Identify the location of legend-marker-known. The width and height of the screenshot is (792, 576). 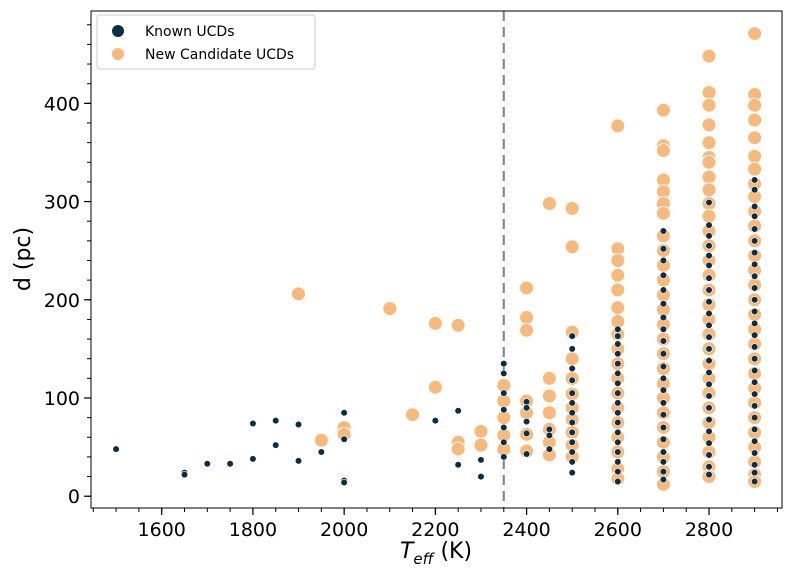
(118, 31).